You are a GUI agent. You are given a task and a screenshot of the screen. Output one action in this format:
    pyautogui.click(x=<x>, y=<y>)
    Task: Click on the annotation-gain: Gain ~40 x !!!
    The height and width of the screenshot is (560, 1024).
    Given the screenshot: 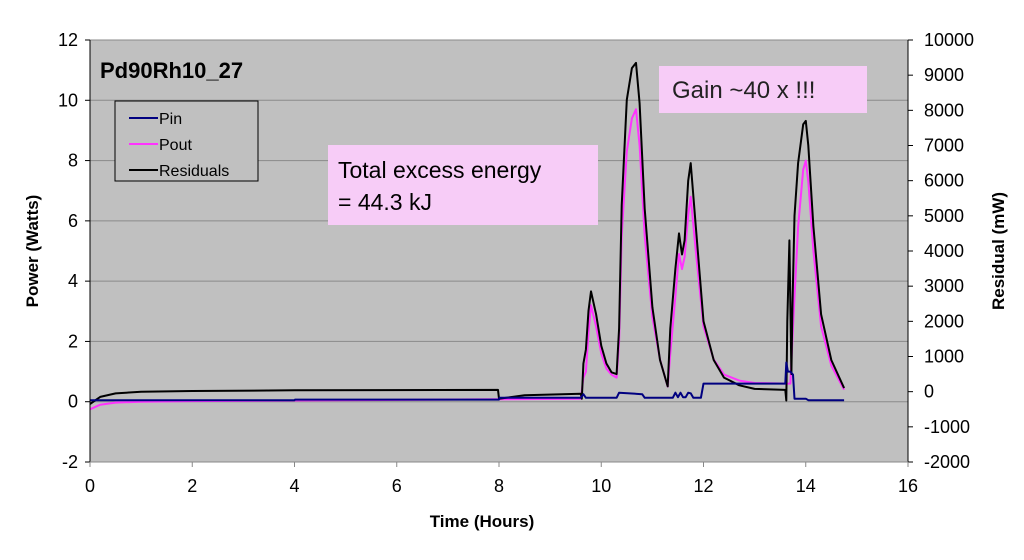 What is the action you would take?
    pyautogui.click(x=763, y=89)
    